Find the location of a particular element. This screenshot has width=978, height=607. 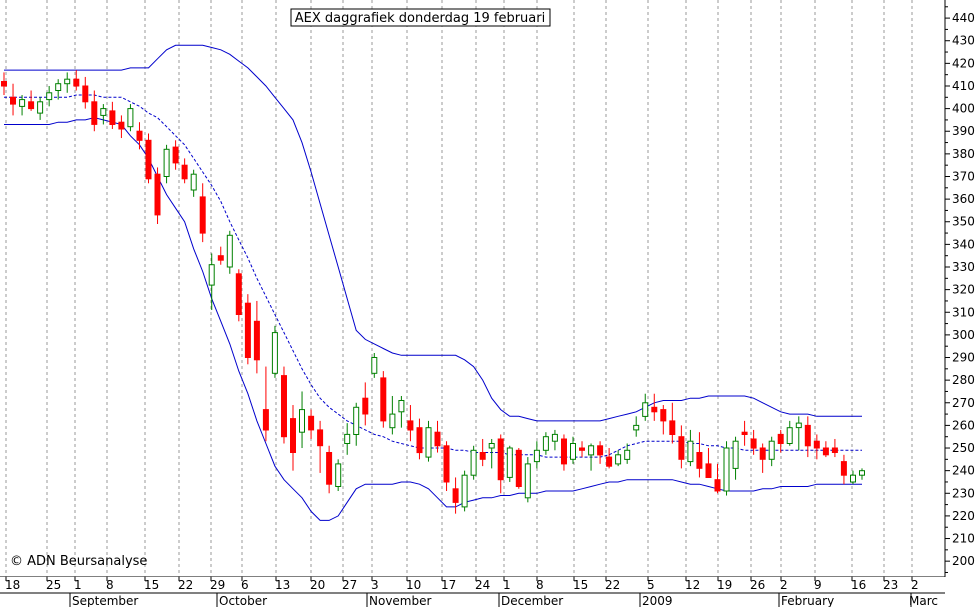

x-day-label: 27 is located at coordinates (349, 585).